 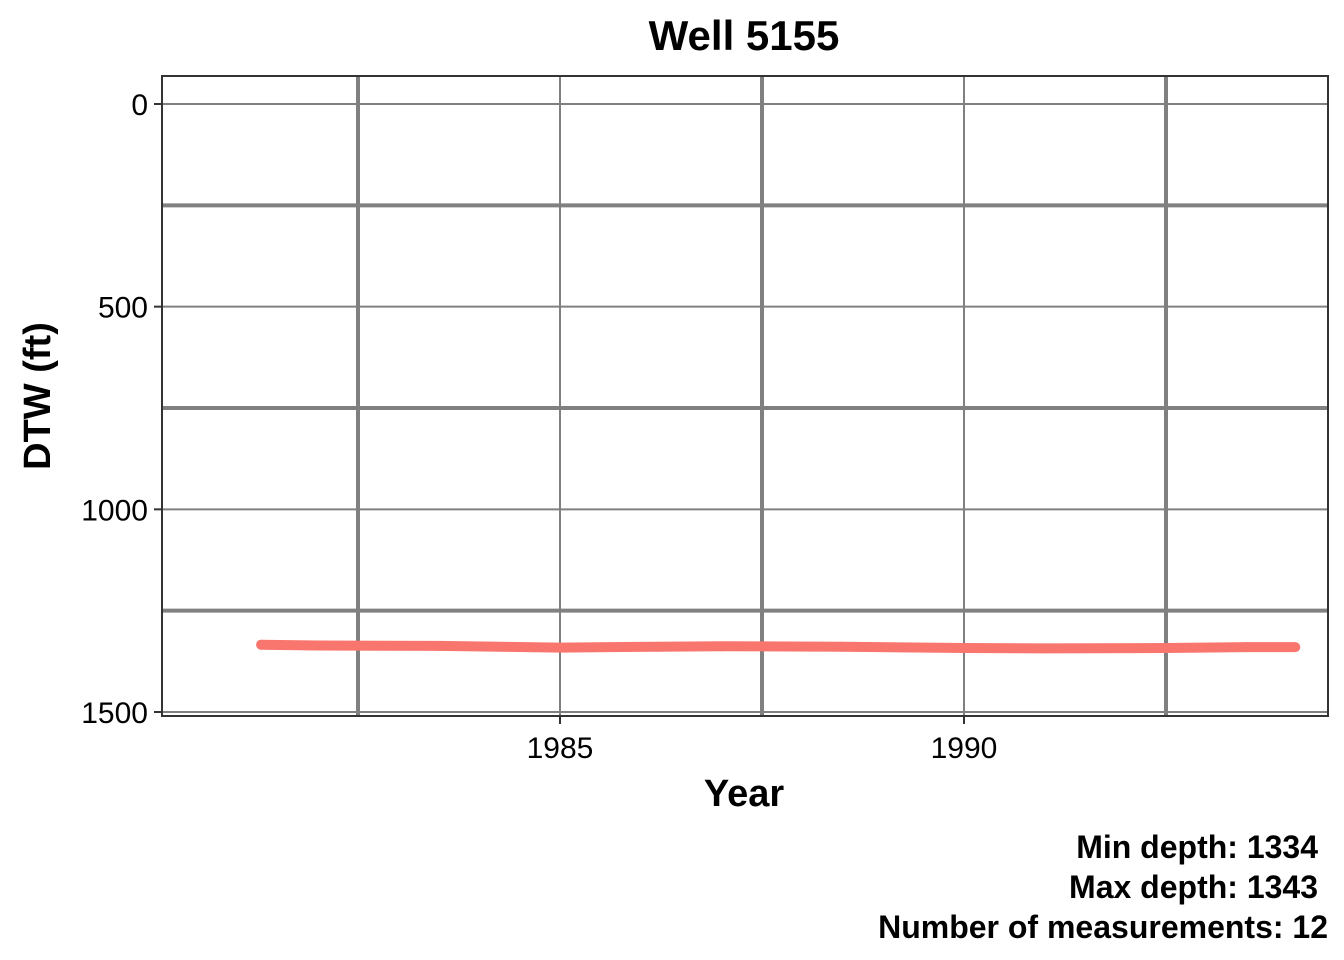 I want to click on x-tick-label: 1990, so click(x=964, y=748).